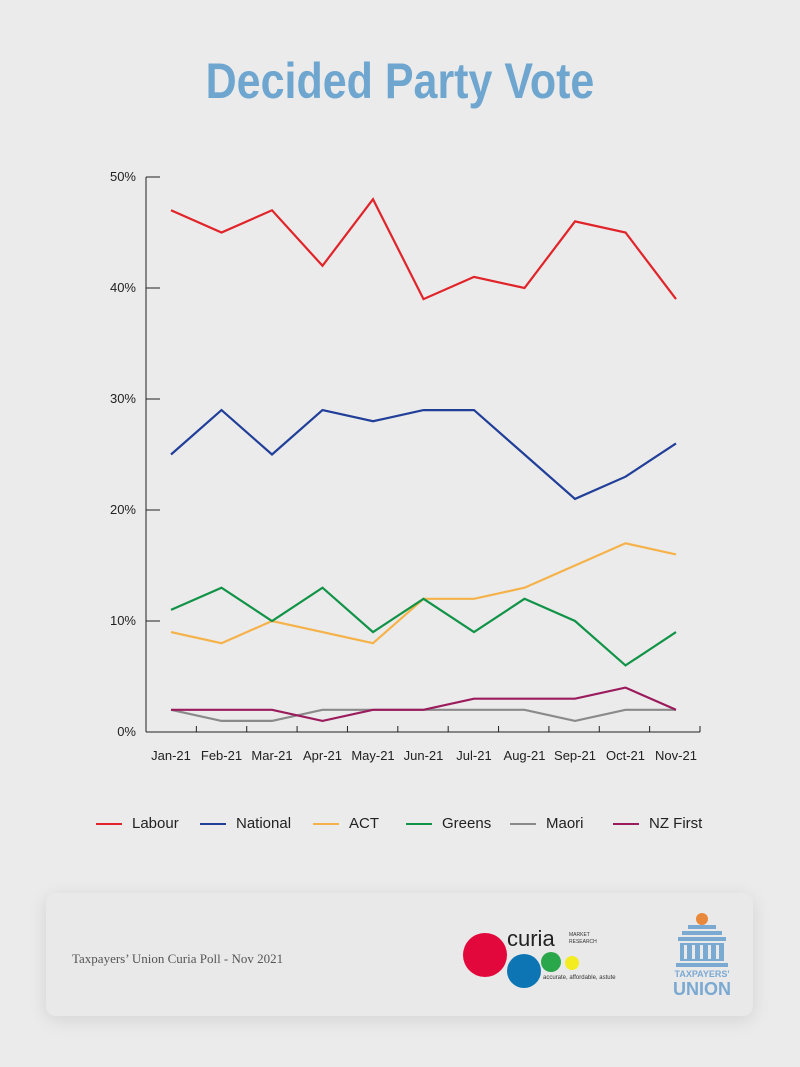  I want to click on tu-logo-line-2: UNION, so click(702, 989).